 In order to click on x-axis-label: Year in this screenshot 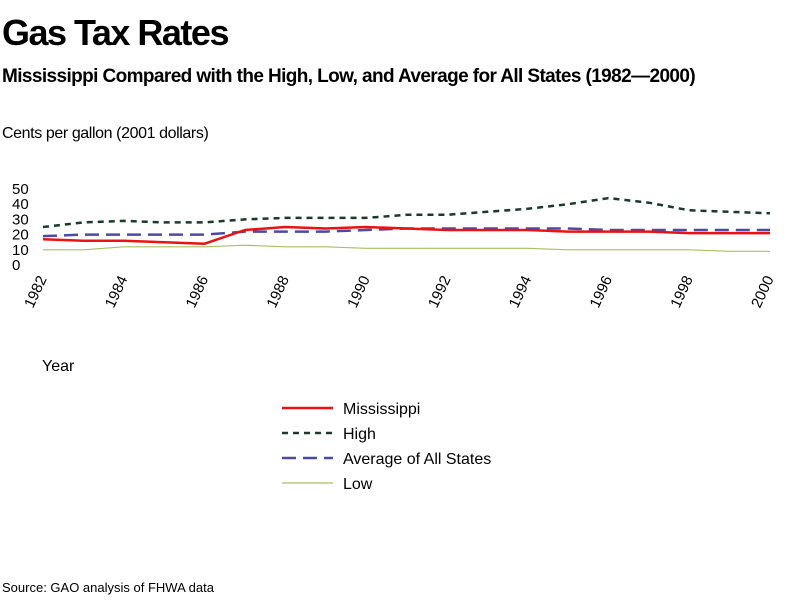, I will do `click(58, 366)`.